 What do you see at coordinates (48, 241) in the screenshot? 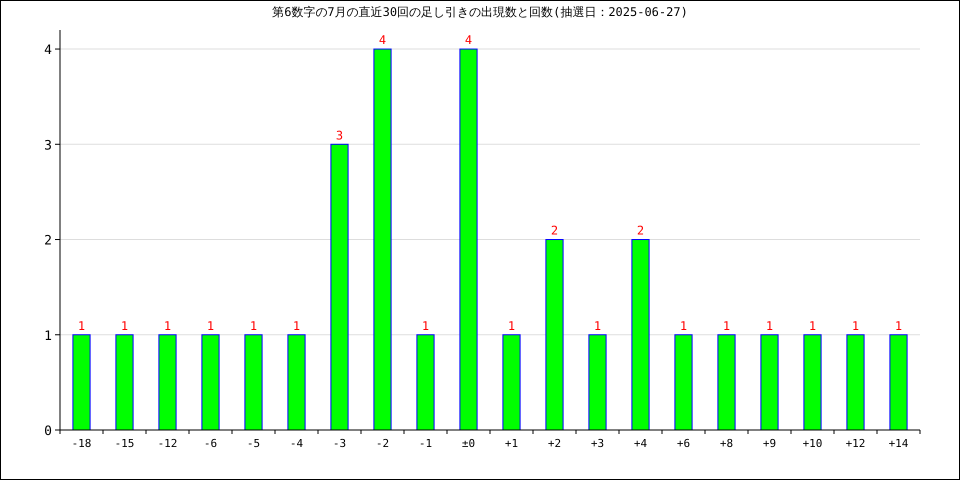
I see `y-tick-label: 2` at bounding box center [48, 241].